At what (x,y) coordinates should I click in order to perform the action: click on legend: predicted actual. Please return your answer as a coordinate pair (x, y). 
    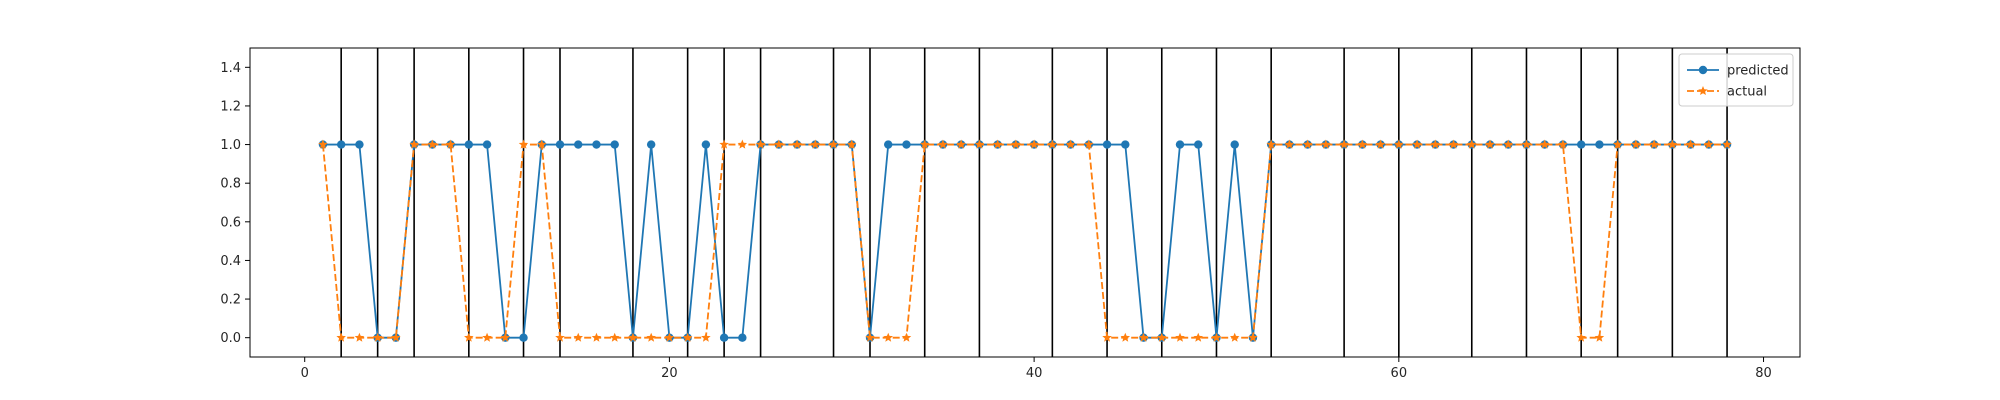
    Looking at the image, I should click on (1736, 80).